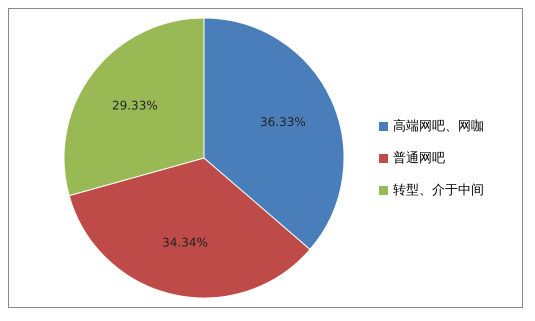 The width and height of the screenshot is (535, 321). What do you see at coordinates (438, 190) in the screenshot?
I see `legend-label: 转型、介于中间` at bounding box center [438, 190].